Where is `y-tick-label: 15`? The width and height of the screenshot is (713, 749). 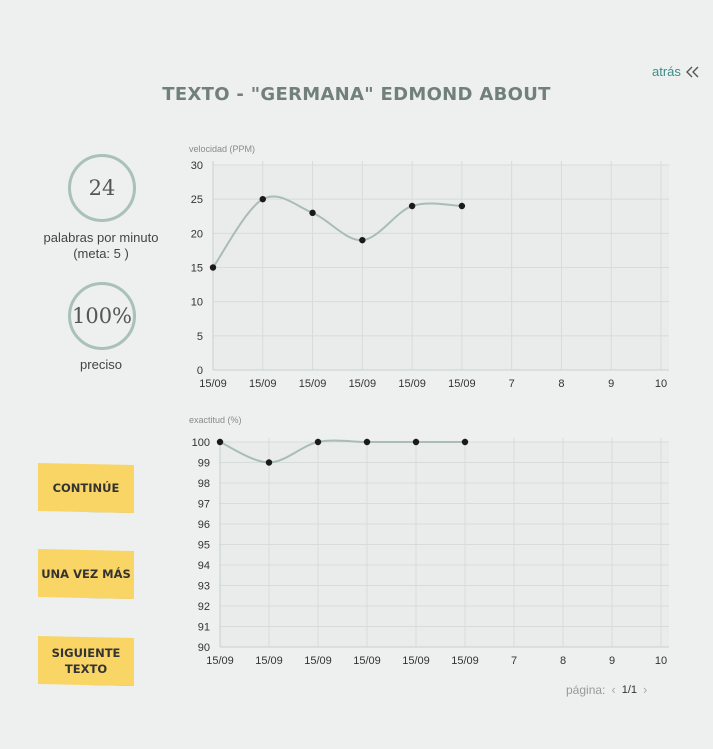
y-tick-label: 15 is located at coordinates (197, 269).